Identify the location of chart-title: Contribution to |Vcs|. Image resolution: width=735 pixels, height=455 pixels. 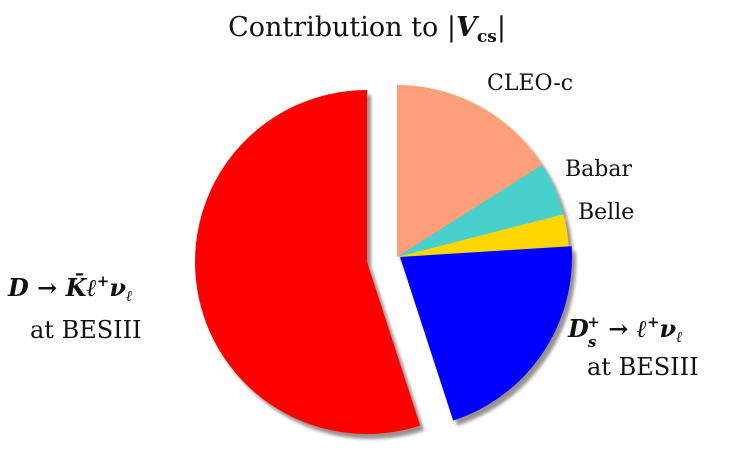
(367, 29).